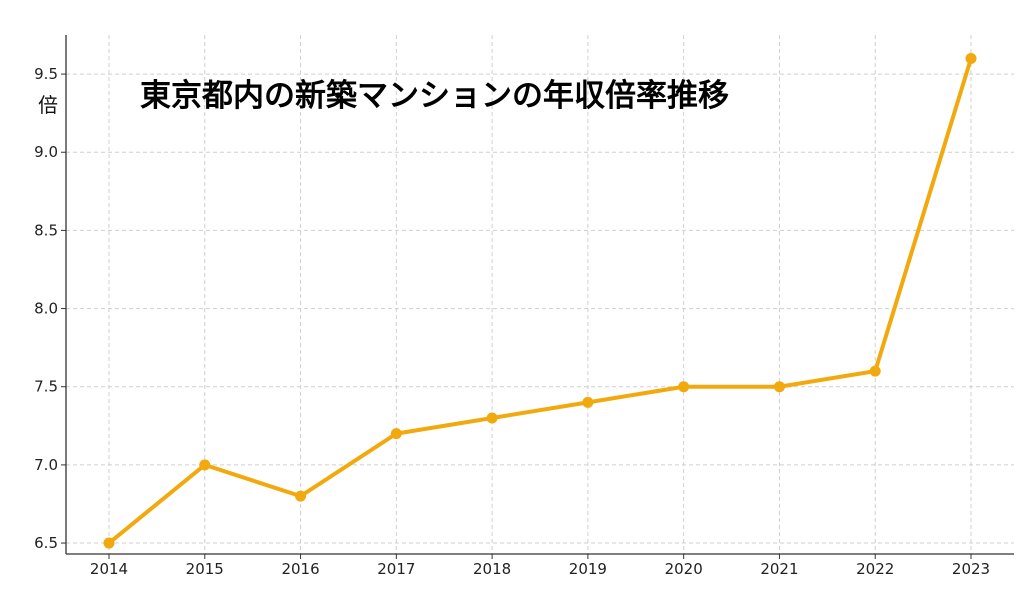 This screenshot has height=610, width=1024. Describe the element at coordinates (46, 465) in the screenshot. I see `y-tick-label: 7.0` at that location.